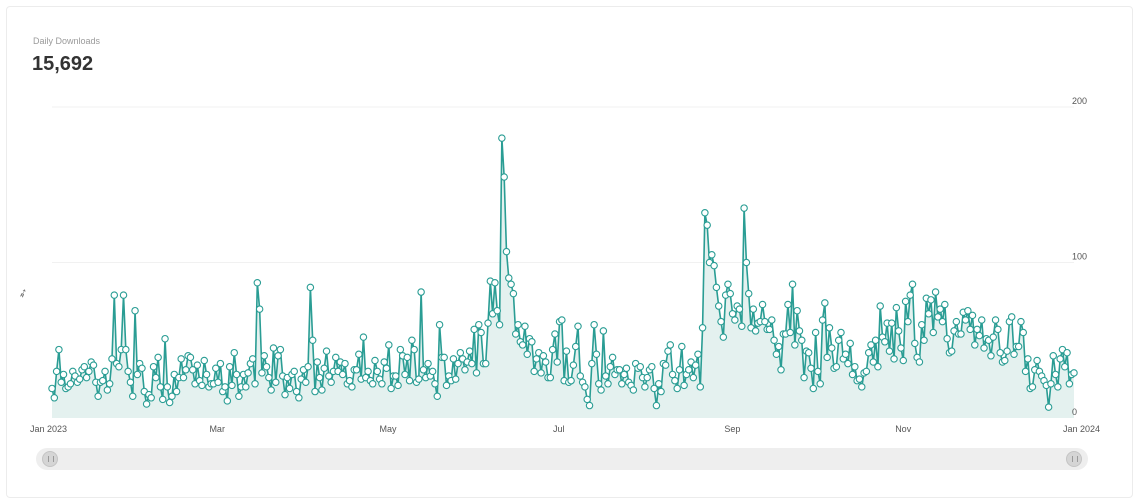  Describe the element at coordinates (50, 459) in the screenshot. I see `zoom-slider-left-handle` at that location.